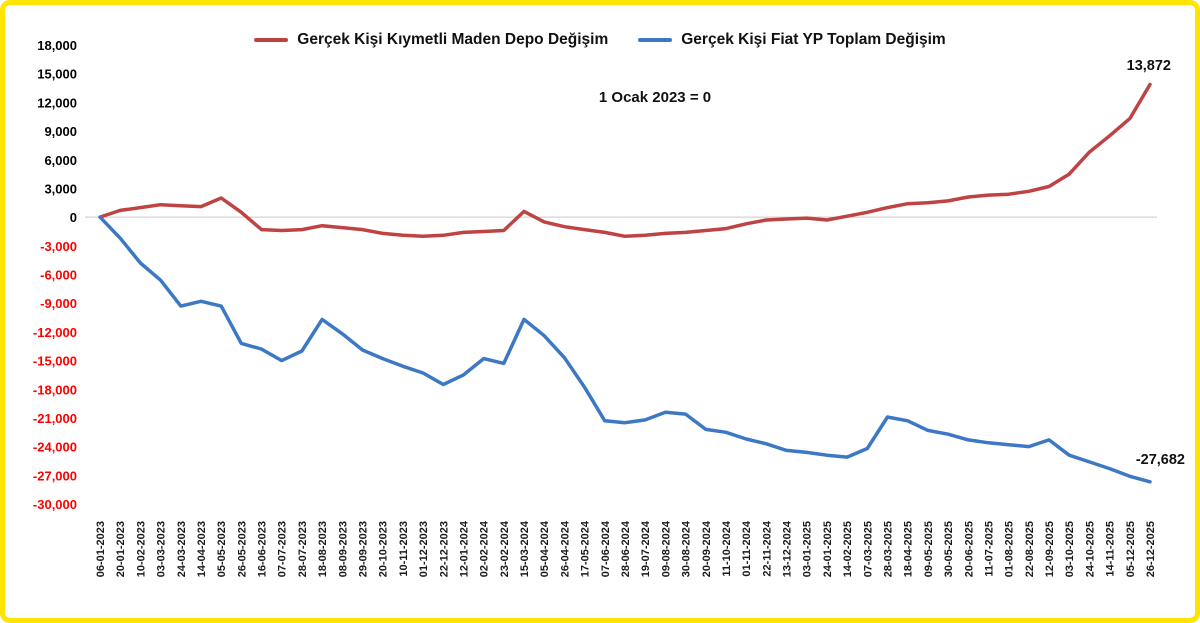  What do you see at coordinates (788, 548) in the screenshot?
I see `x-axis-tick-label: 13-12-2024` at bounding box center [788, 548].